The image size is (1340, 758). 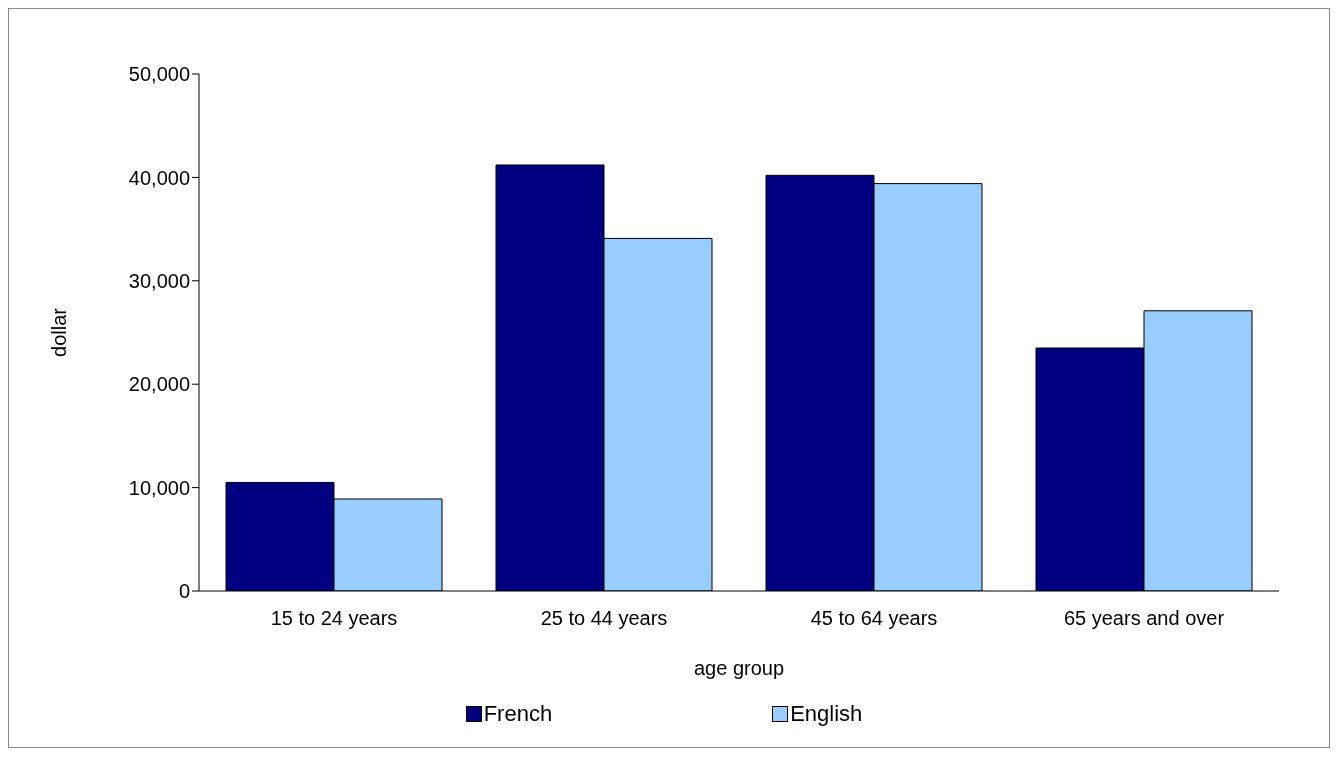 What do you see at coordinates (739, 668) in the screenshot?
I see `x-axis-title: age group` at bounding box center [739, 668].